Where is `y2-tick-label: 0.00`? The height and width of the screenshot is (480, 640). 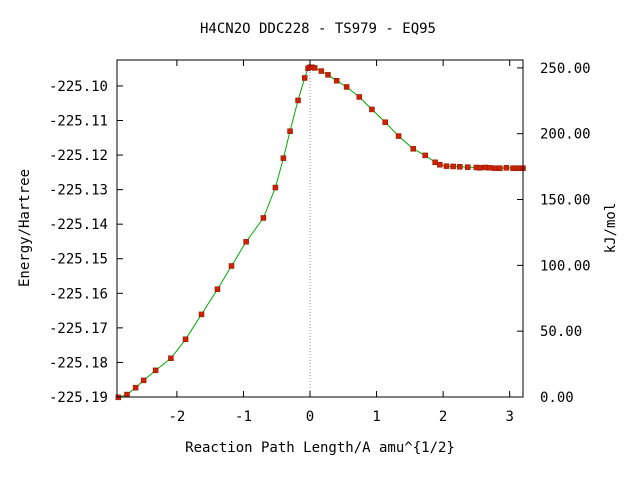 y2-tick-label: 0.00 is located at coordinates (557, 398).